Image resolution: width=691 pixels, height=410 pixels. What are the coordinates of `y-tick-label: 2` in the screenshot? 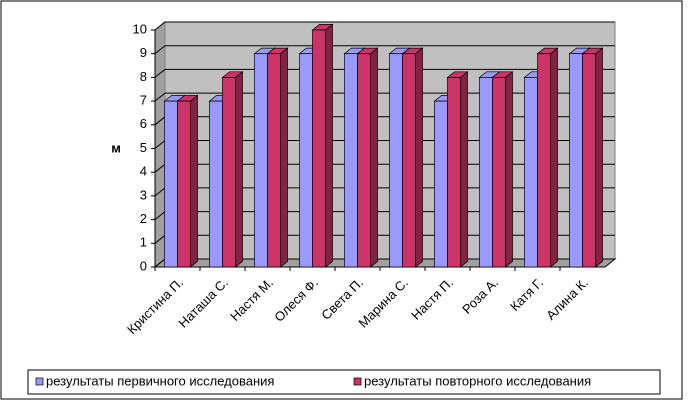 It's located at (143, 218).